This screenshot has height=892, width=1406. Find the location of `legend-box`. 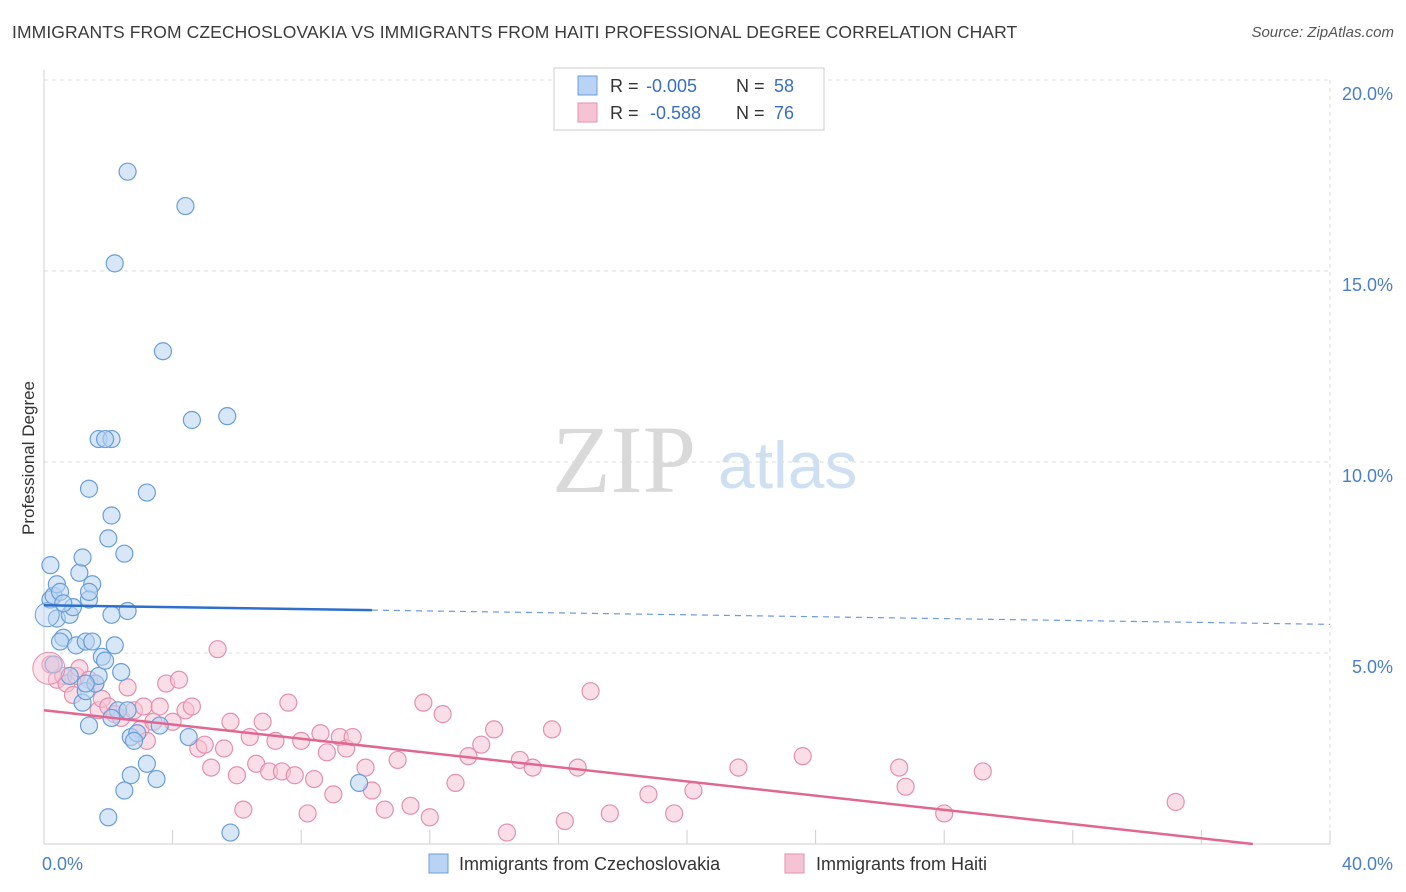

legend-box is located at coordinates (689, 99).